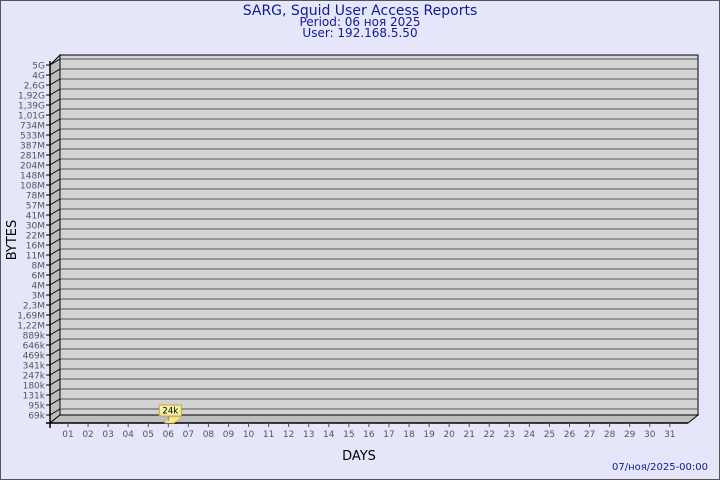  What do you see at coordinates (128, 435) in the screenshot?
I see `x-tick-label: 04` at bounding box center [128, 435].